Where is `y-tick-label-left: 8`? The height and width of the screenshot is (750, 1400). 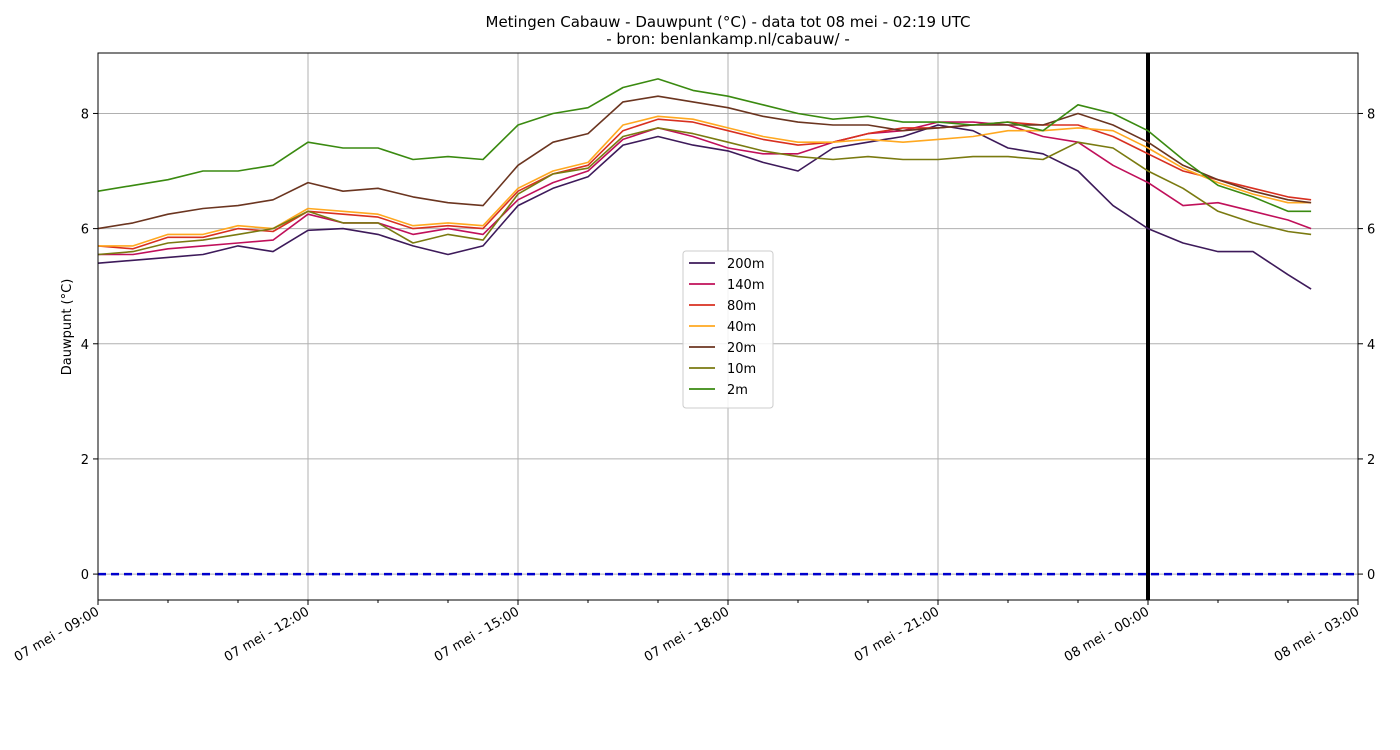 y-tick-label-left: 8 is located at coordinates (85, 114).